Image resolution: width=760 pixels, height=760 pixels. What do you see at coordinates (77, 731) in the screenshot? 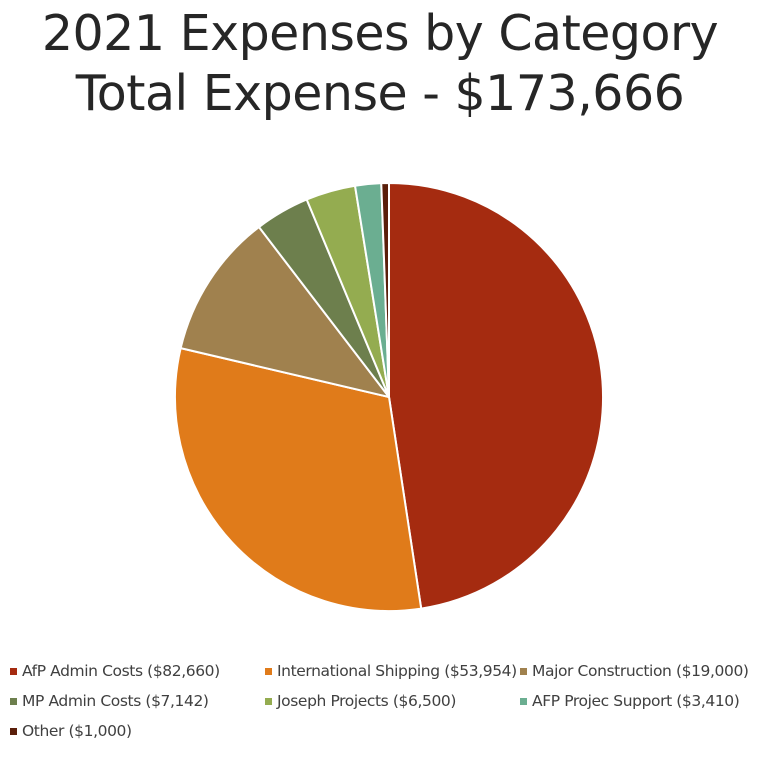
I see `legend-label: Other ($1,000)` at bounding box center [77, 731].